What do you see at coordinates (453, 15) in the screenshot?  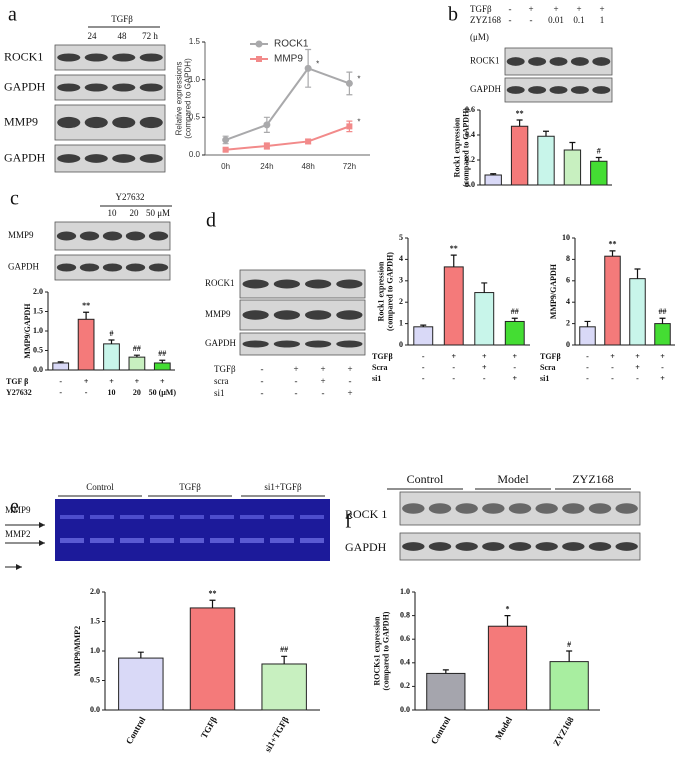 I see `panel-letter: b` at bounding box center [453, 15].